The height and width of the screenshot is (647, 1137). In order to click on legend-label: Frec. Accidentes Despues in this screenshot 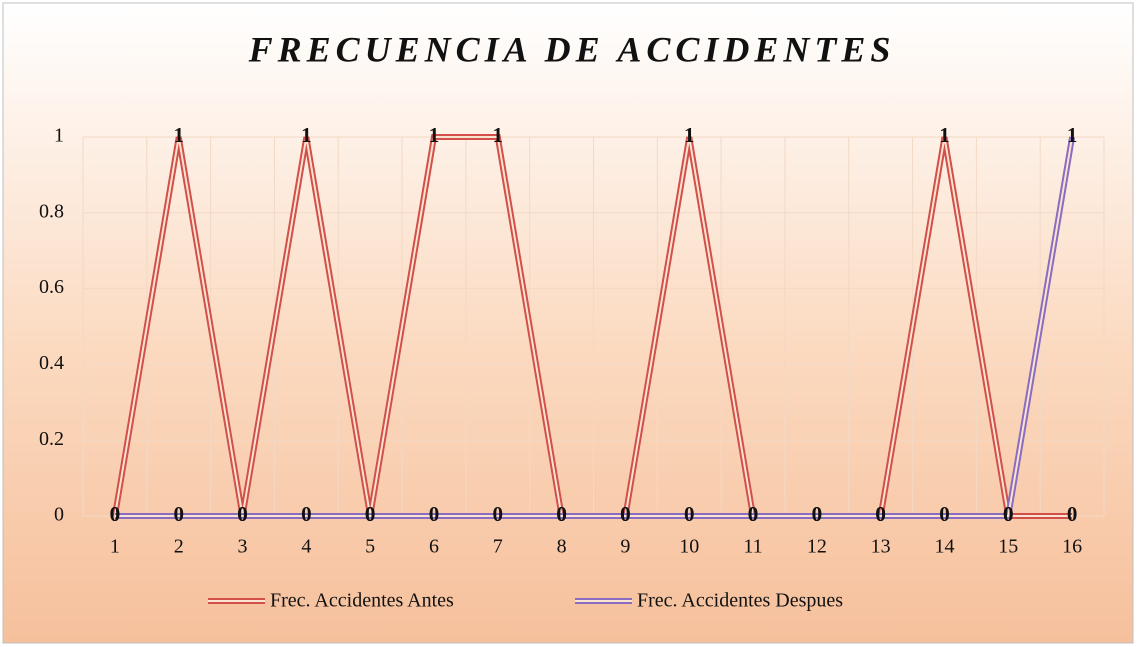, I will do `click(740, 601)`.